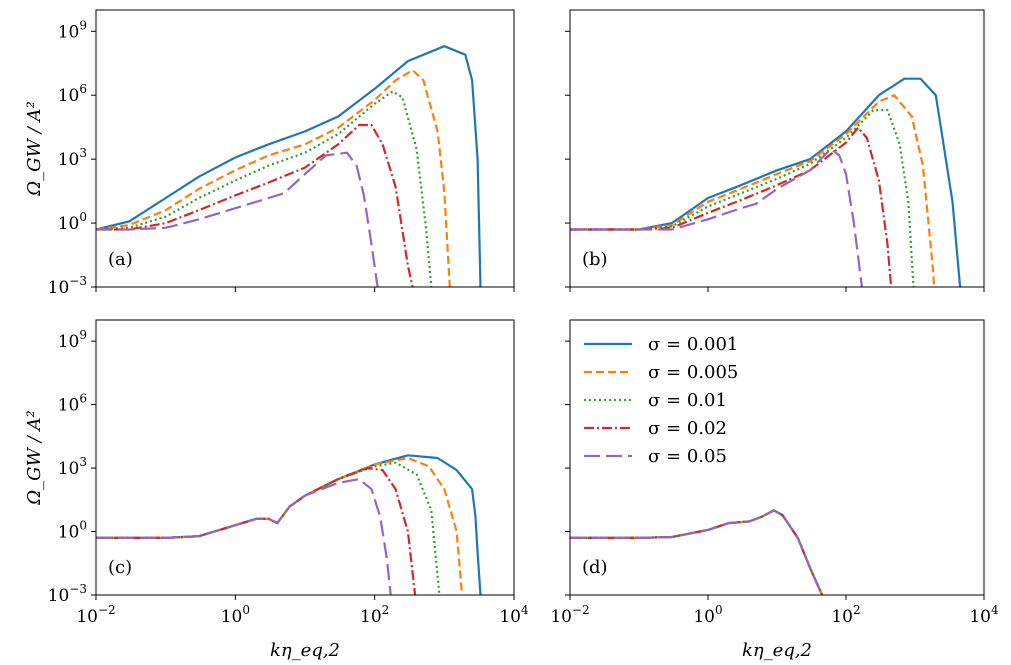 The width and height of the screenshot is (1011, 665). I want to click on legend-item: σ = 0.02, so click(655, 428).